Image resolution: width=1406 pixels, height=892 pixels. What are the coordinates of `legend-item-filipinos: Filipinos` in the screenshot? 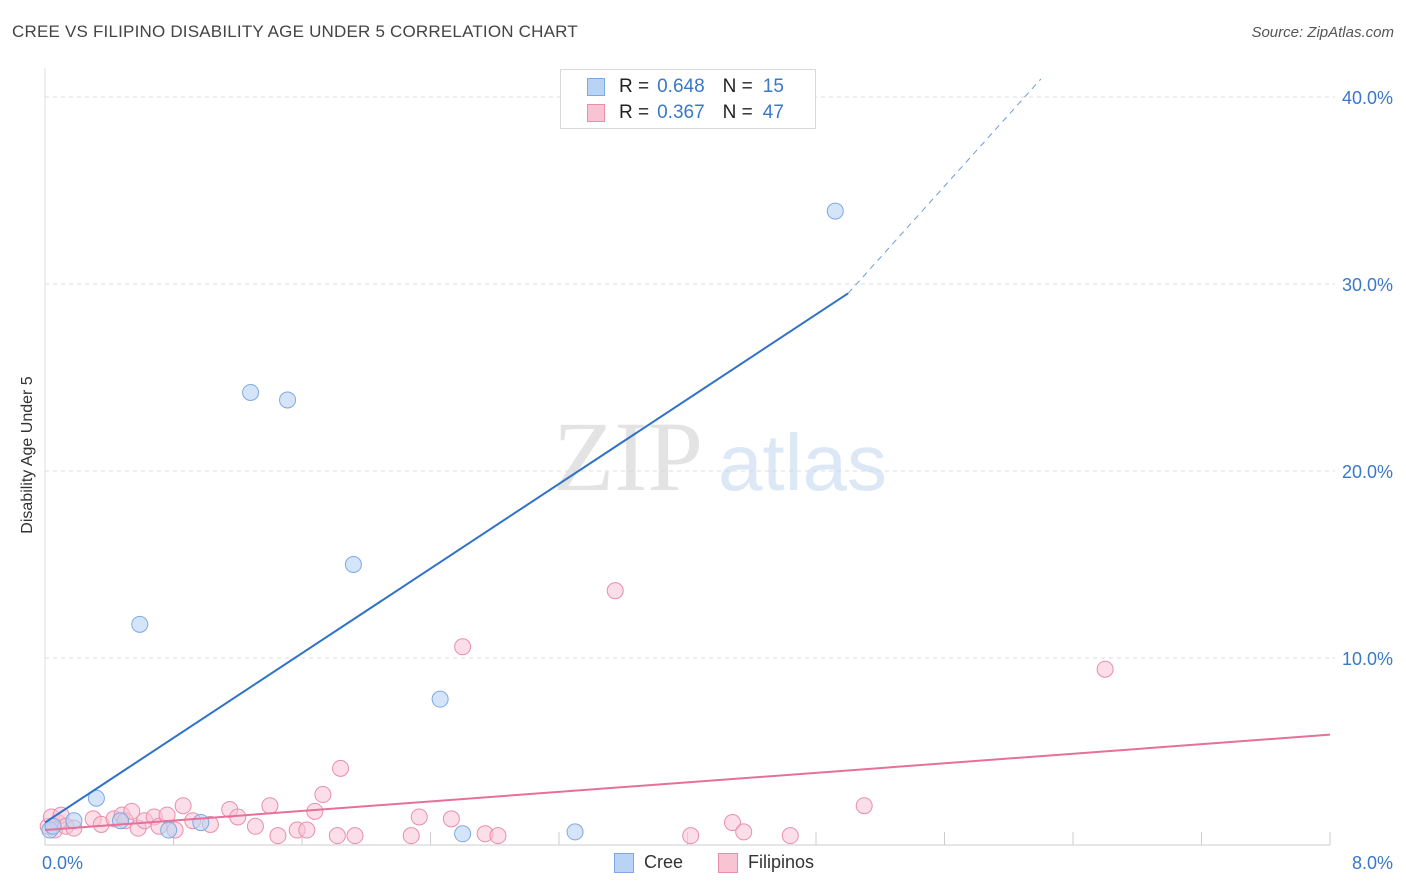 It's located at (766, 862).